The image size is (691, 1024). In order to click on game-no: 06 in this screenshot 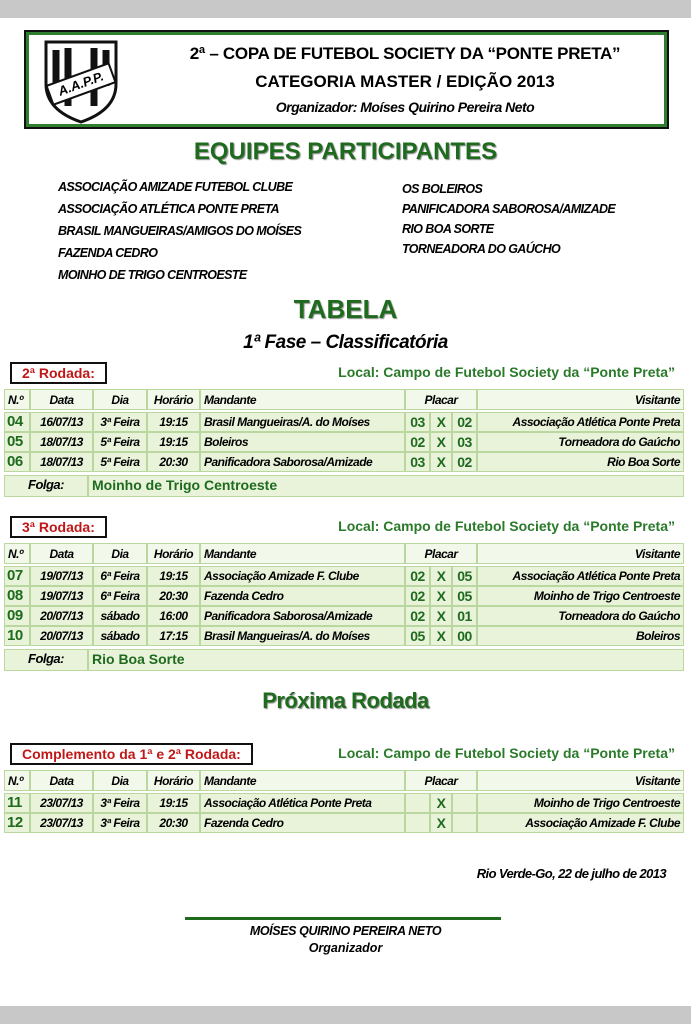, I will do `click(17, 462)`.